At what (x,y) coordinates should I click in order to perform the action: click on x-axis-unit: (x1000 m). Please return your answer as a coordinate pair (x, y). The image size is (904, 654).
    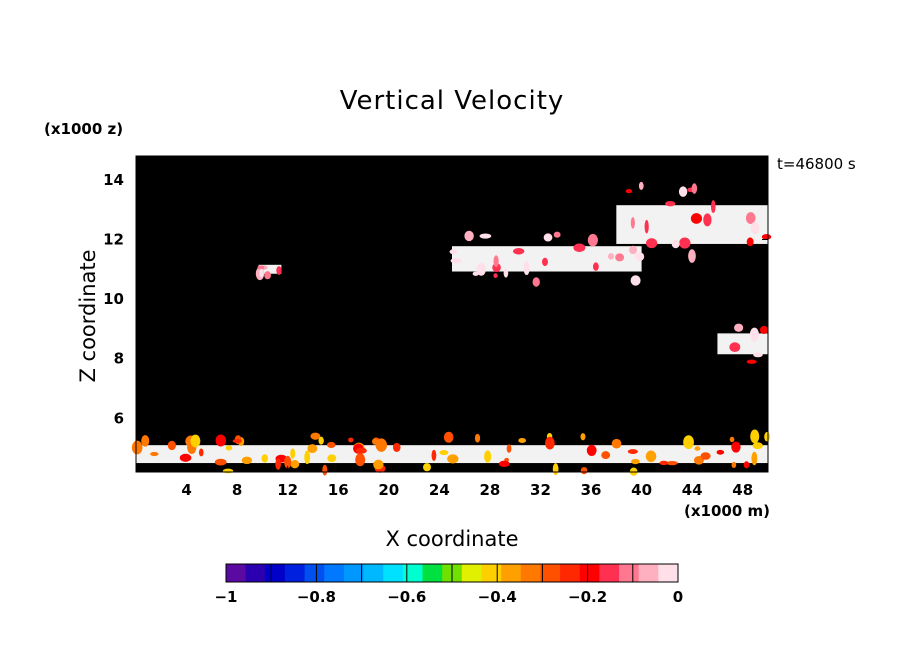
    Looking at the image, I should click on (727, 511).